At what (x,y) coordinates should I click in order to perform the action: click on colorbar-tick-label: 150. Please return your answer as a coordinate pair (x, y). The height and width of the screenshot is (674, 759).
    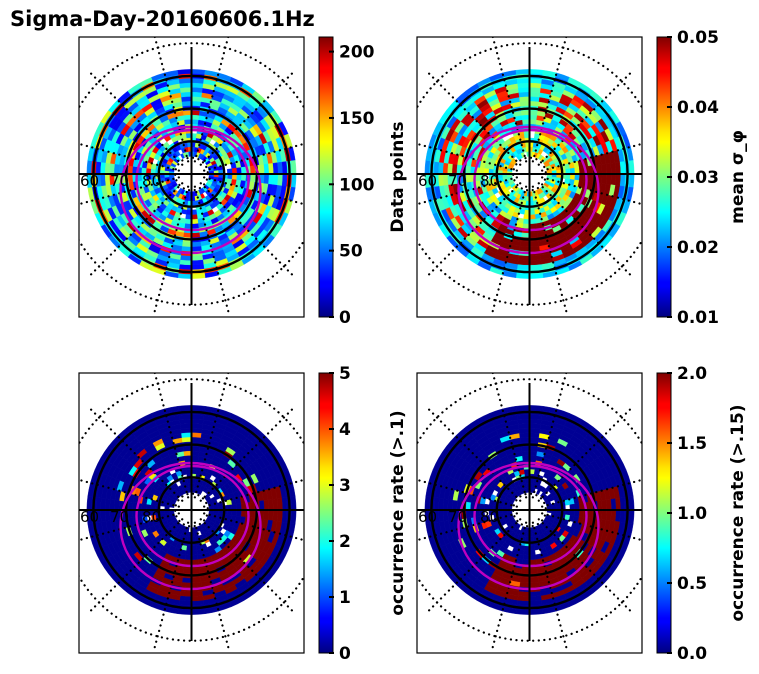
    Looking at the image, I should click on (357, 119).